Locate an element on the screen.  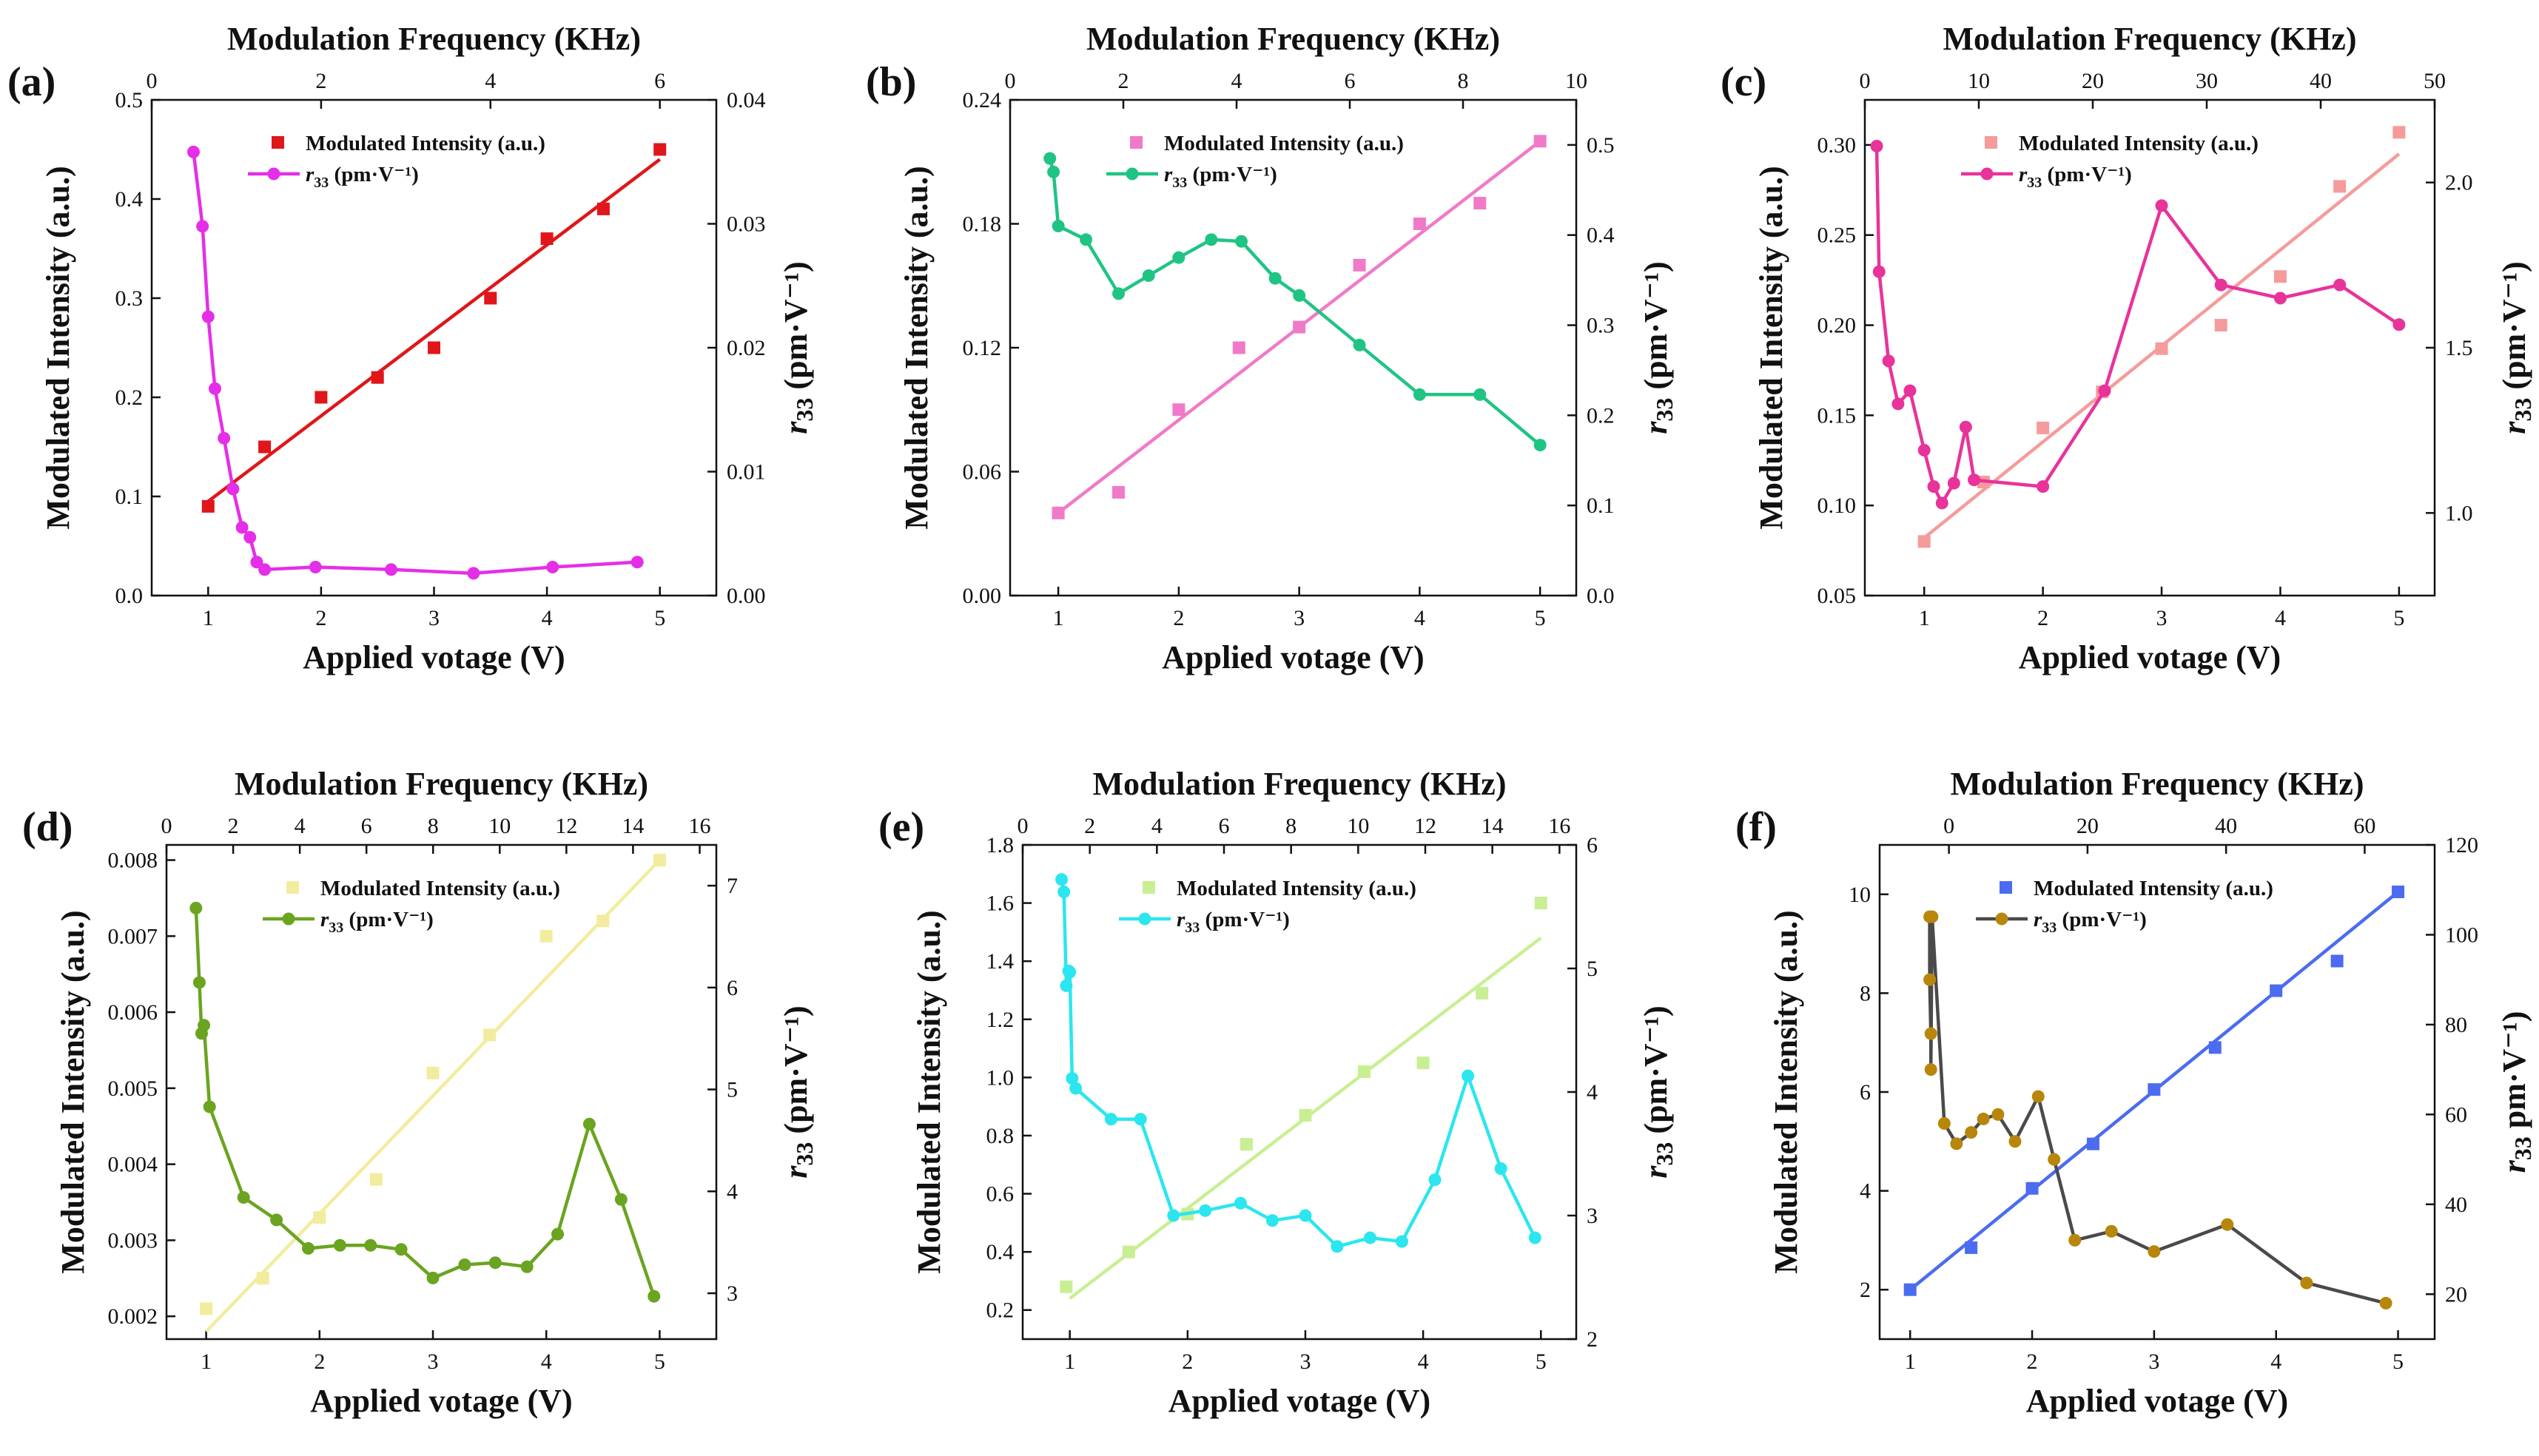
left-axis-title: Modulated Intensity (a.u.) is located at coordinates (1771, 347).